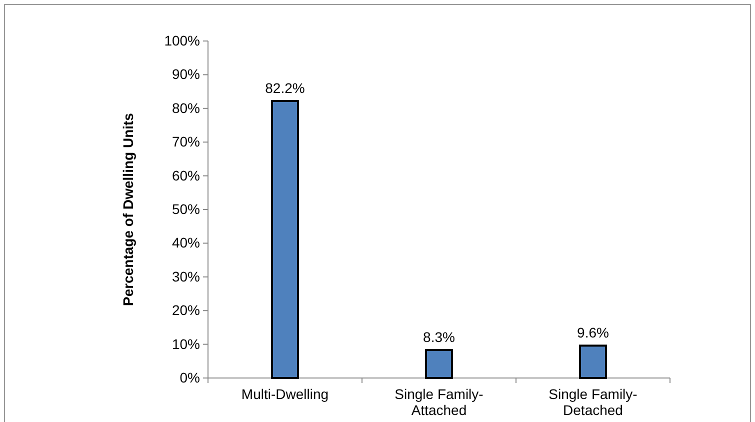 The width and height of the screenshot is (755, 422). Describe the element at coordinates (128, 209) in the screenshot. I see `y-axis-title: Percentage of Dwelling Units` at that location.